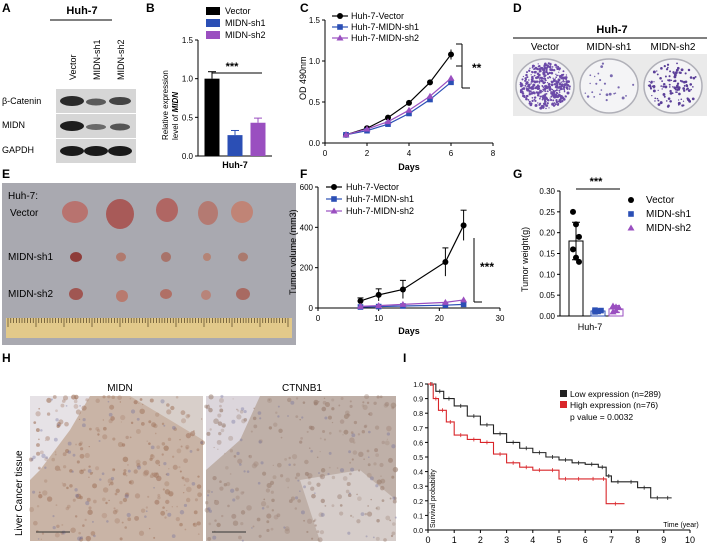 This screenshot has height=547, width=709. What do you see at coordinates (418, 502) in the screenshot?
I see `y-tick-label: 0.2` at bounding box center [418, 502].